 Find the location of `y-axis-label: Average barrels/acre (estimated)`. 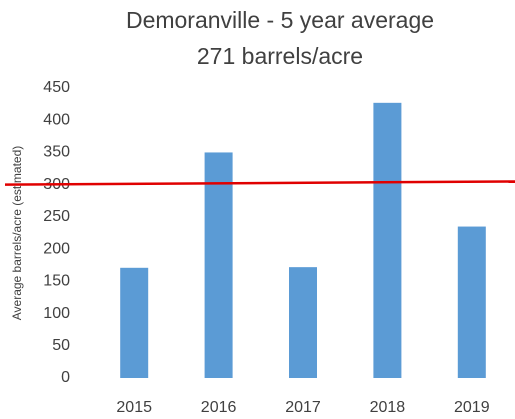

y-axis-label: Average barrels/acre (estimated) is located at coordinates (17, 233).